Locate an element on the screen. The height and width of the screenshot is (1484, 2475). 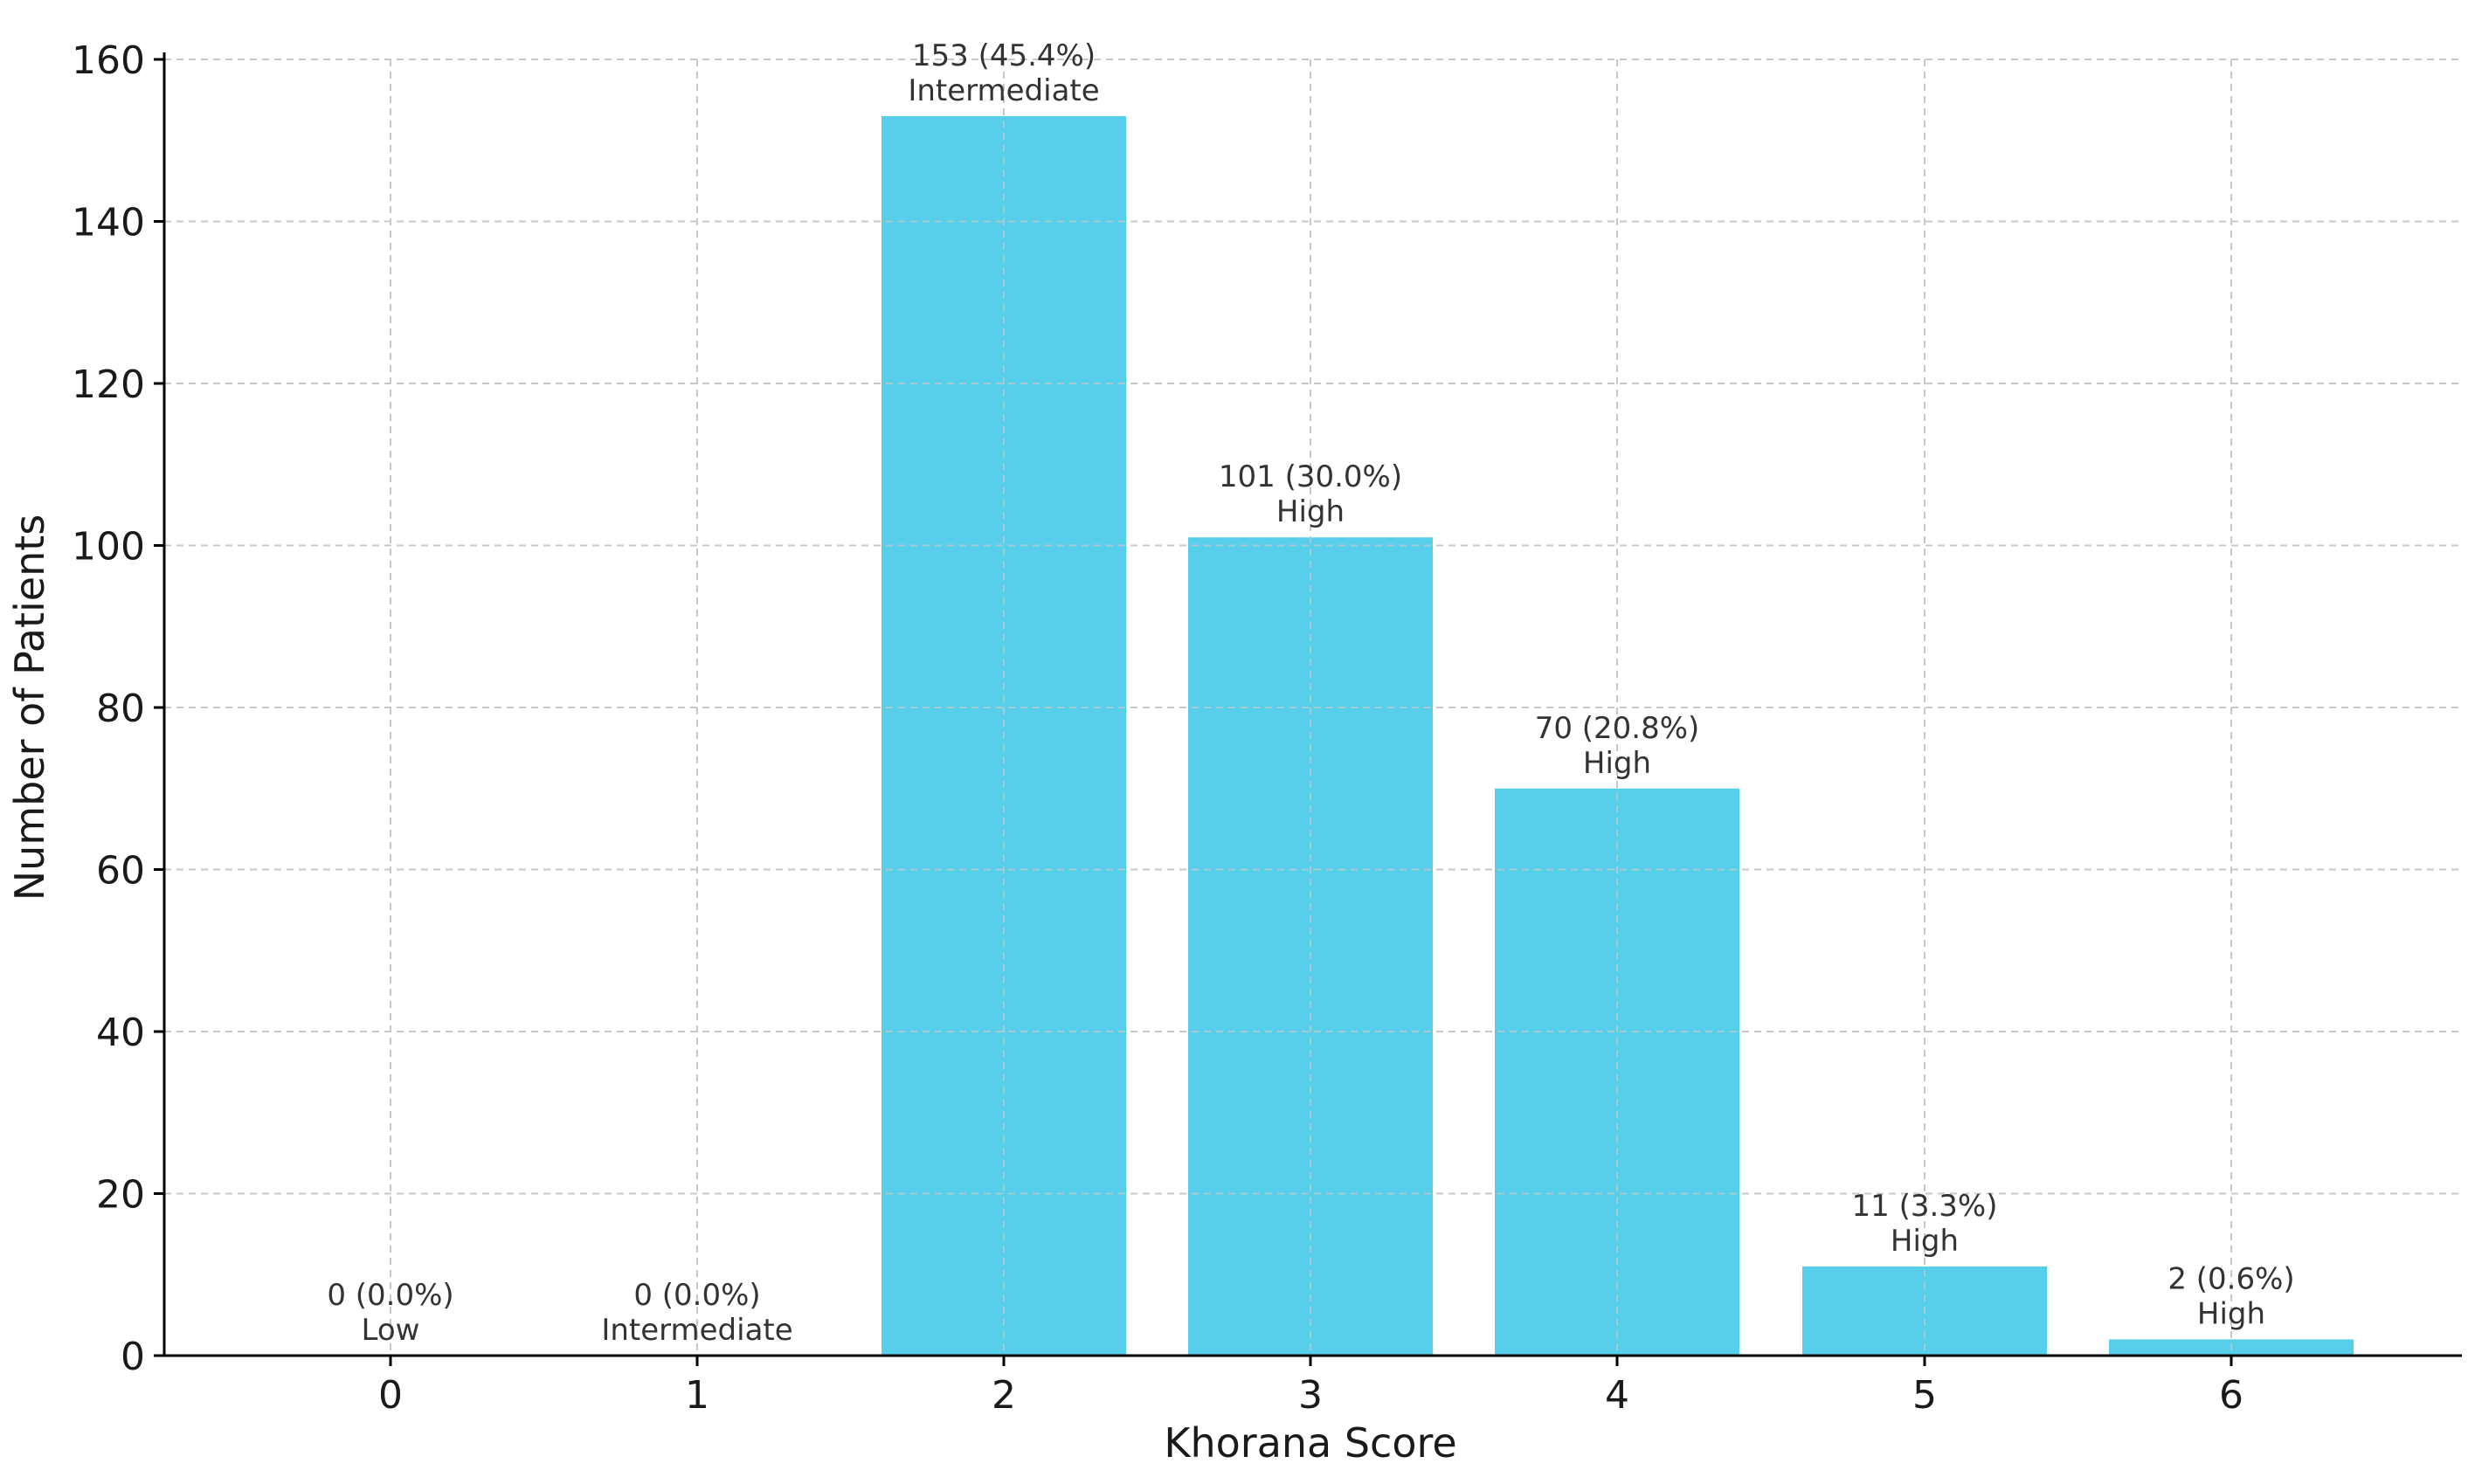
x-tick-label: 5 is located at coordinates (1925, 1395).